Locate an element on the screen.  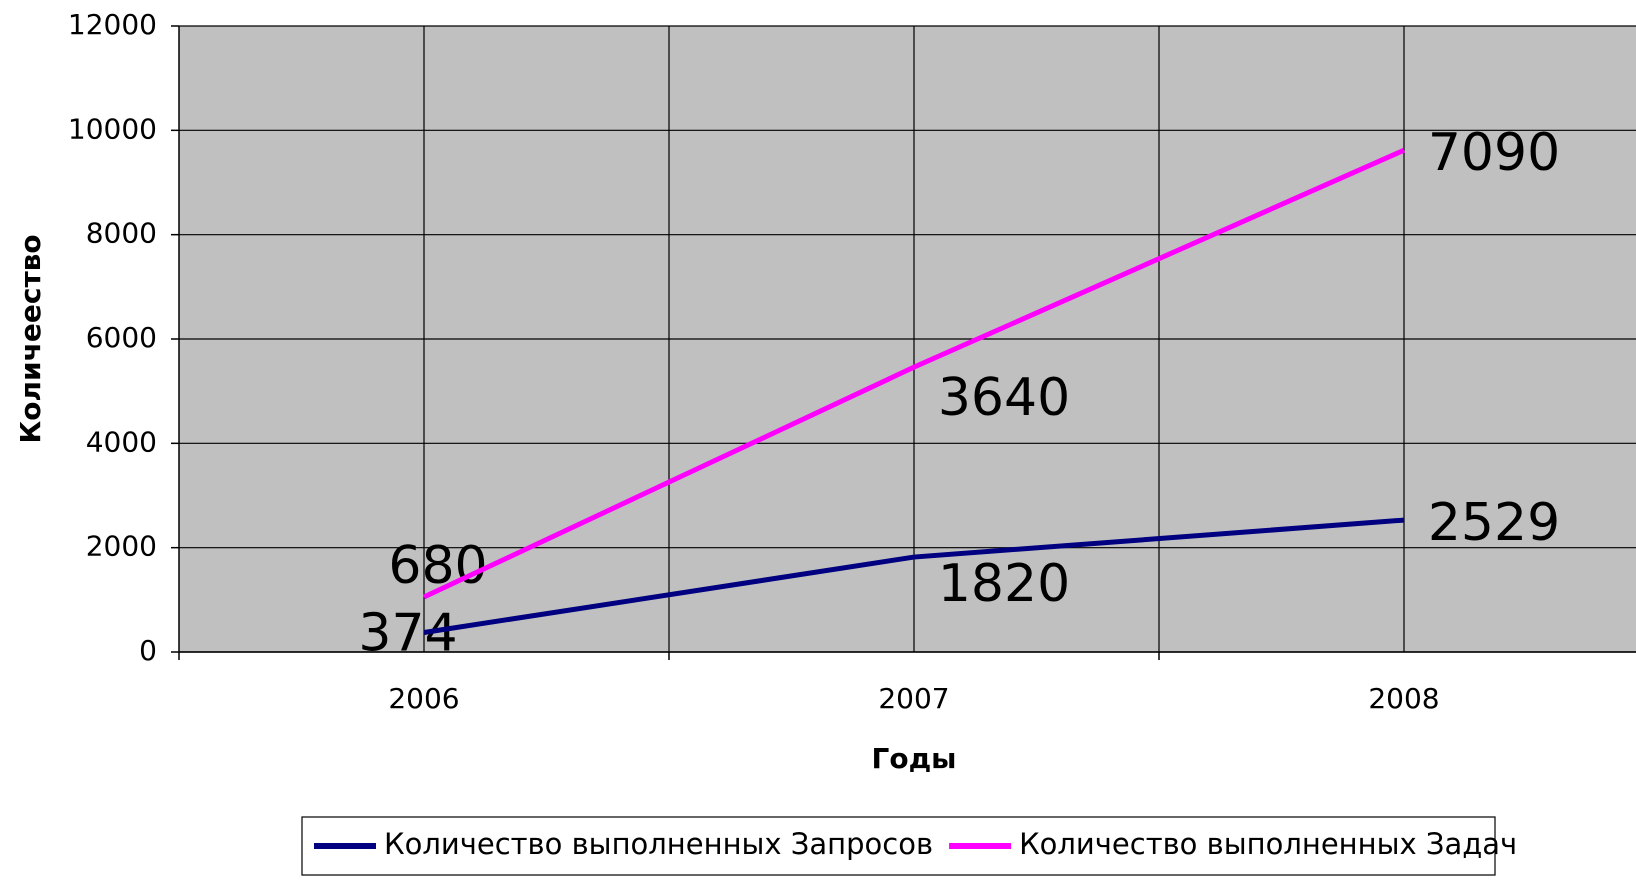
y-tick-label: 0 is located at coordinates (148, 650).